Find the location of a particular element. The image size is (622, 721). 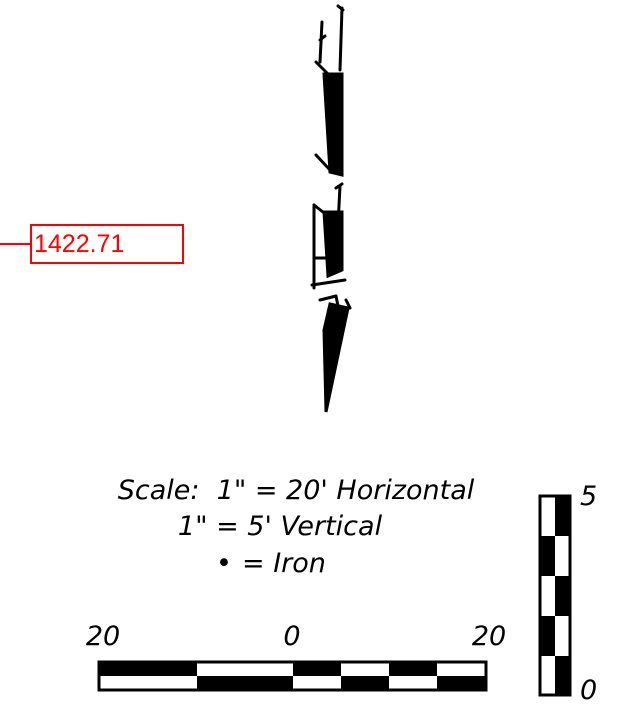

legend-scale-horizontal: Scale: 1" = 20' Horizontal is located at coordinates (296, 490).